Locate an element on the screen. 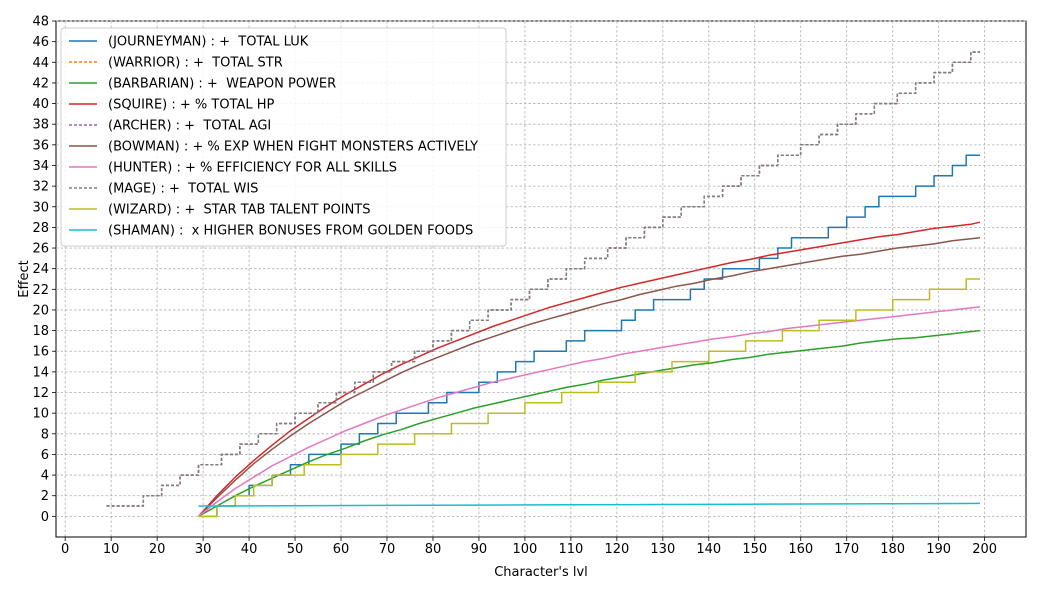 The height and width of the screenshot is (590, 1047). legend-entry-label: (ARCHER) : + TOTAL AGI is located at coordinates (189, 126).